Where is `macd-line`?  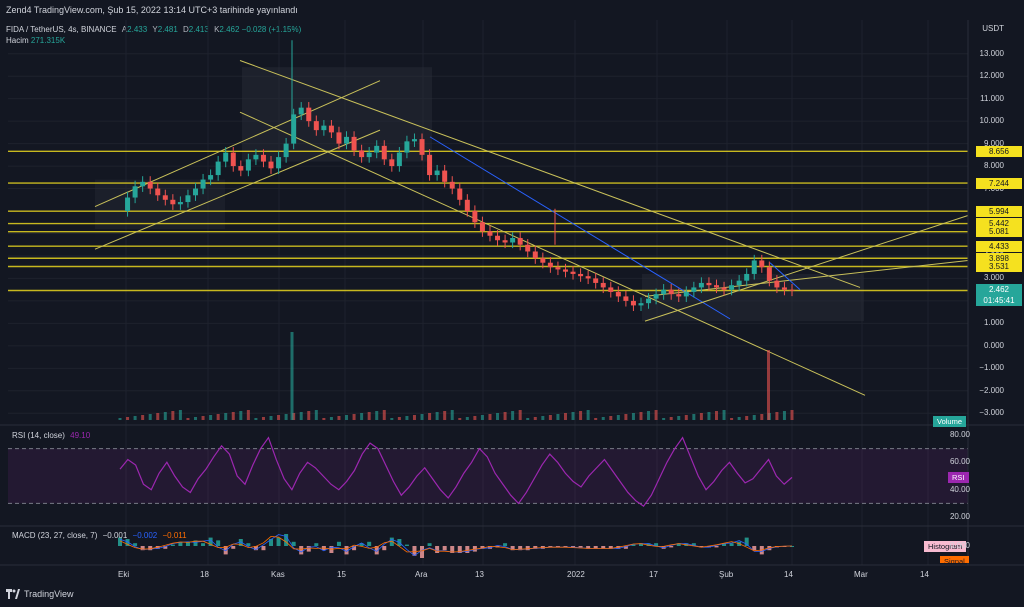 macd-line is located at coordinates (456, 545).